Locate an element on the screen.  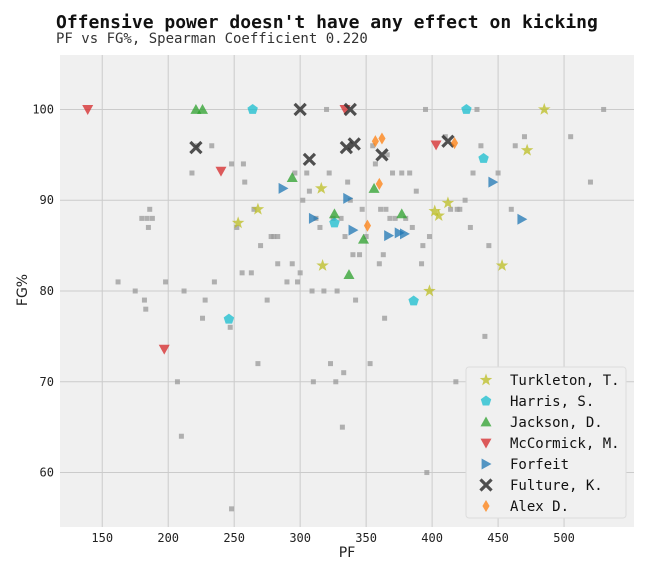
x-tick-label: 450 is located at coordinates (498, 538).